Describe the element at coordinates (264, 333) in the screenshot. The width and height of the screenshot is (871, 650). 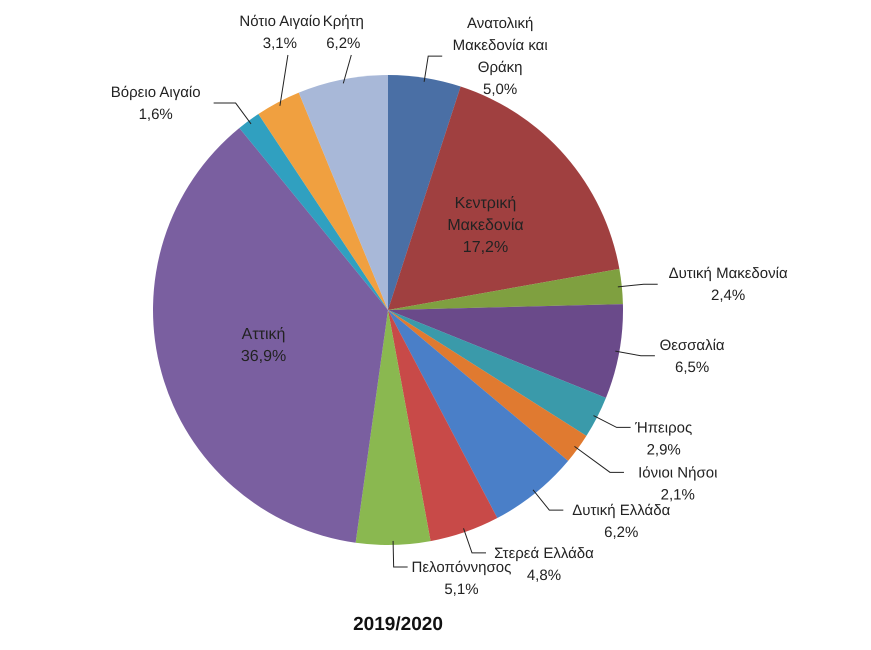
I see `slice-label: Αττική` at that location.